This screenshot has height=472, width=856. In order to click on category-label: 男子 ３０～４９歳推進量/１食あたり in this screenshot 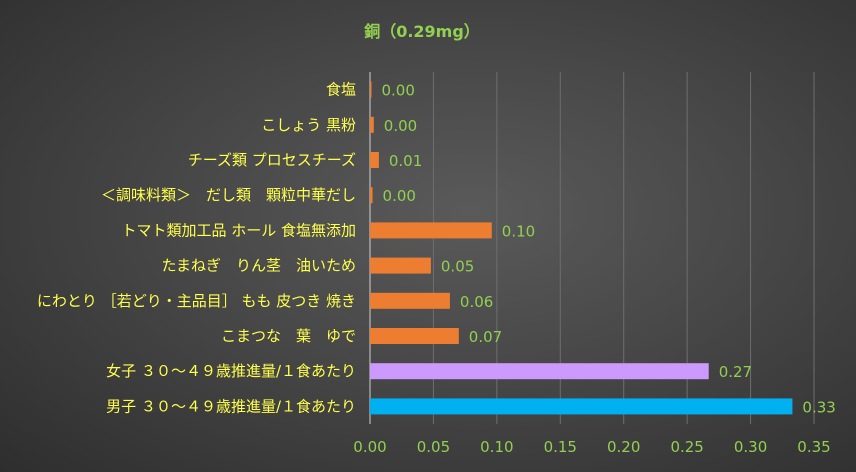, I will do `click(231, 406)`.